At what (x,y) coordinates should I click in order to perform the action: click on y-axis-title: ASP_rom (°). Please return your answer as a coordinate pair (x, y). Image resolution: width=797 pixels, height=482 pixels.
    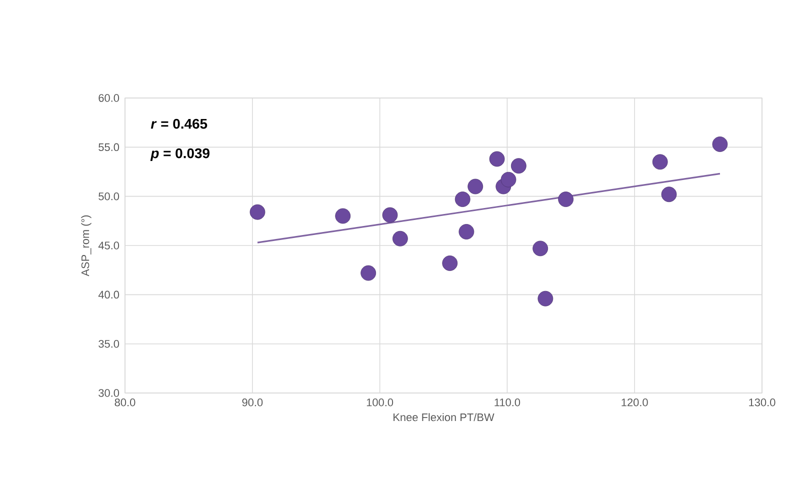
    Looking at the image, I should click on (86, 245).